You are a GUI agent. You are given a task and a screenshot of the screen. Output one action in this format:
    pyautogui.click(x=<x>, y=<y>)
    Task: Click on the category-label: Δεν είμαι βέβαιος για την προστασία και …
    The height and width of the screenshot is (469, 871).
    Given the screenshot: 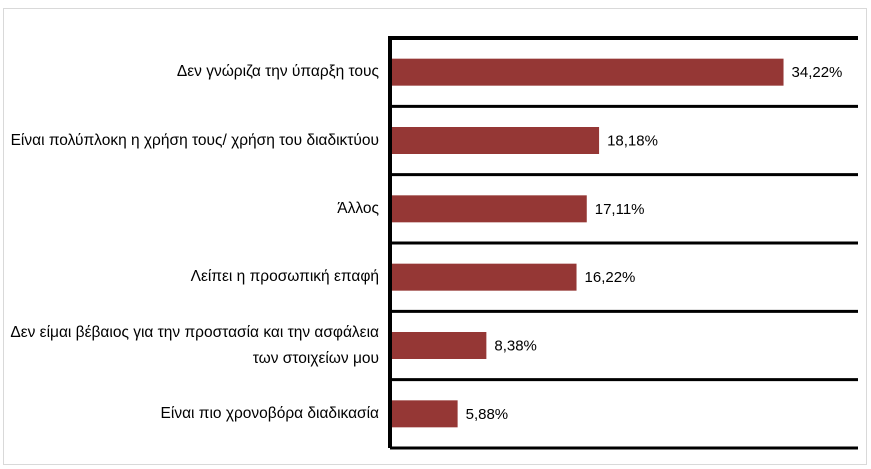 What is the action you would take?
    pyautogui.click(x=194, y=345)
    